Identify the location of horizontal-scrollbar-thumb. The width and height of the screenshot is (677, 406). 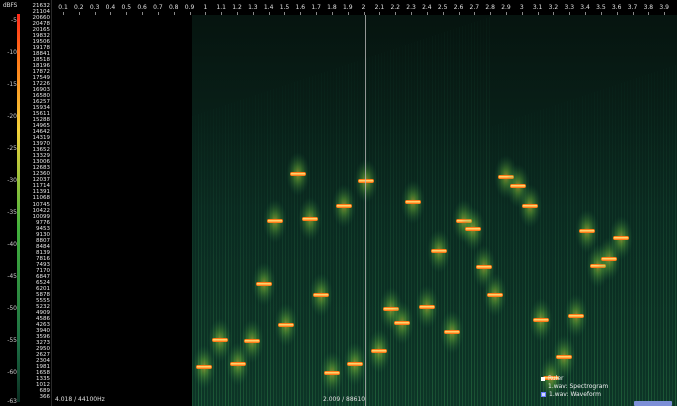
(653, 403).